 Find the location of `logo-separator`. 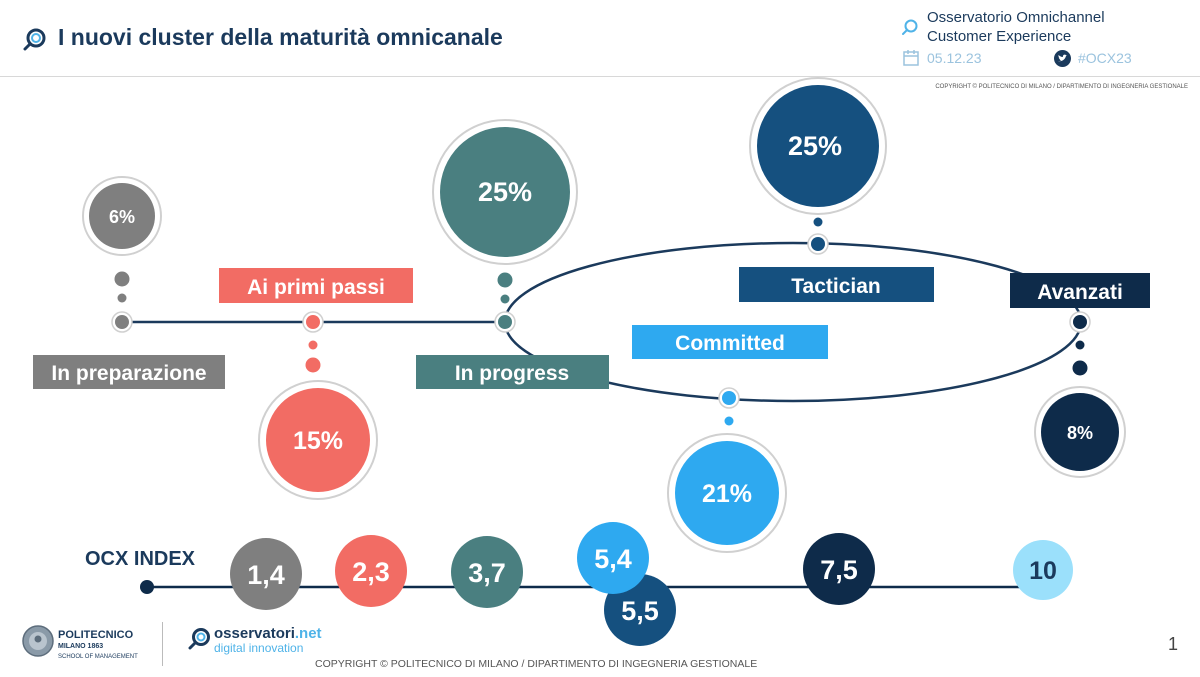

logo-separator is located at coordinates (162, 644).